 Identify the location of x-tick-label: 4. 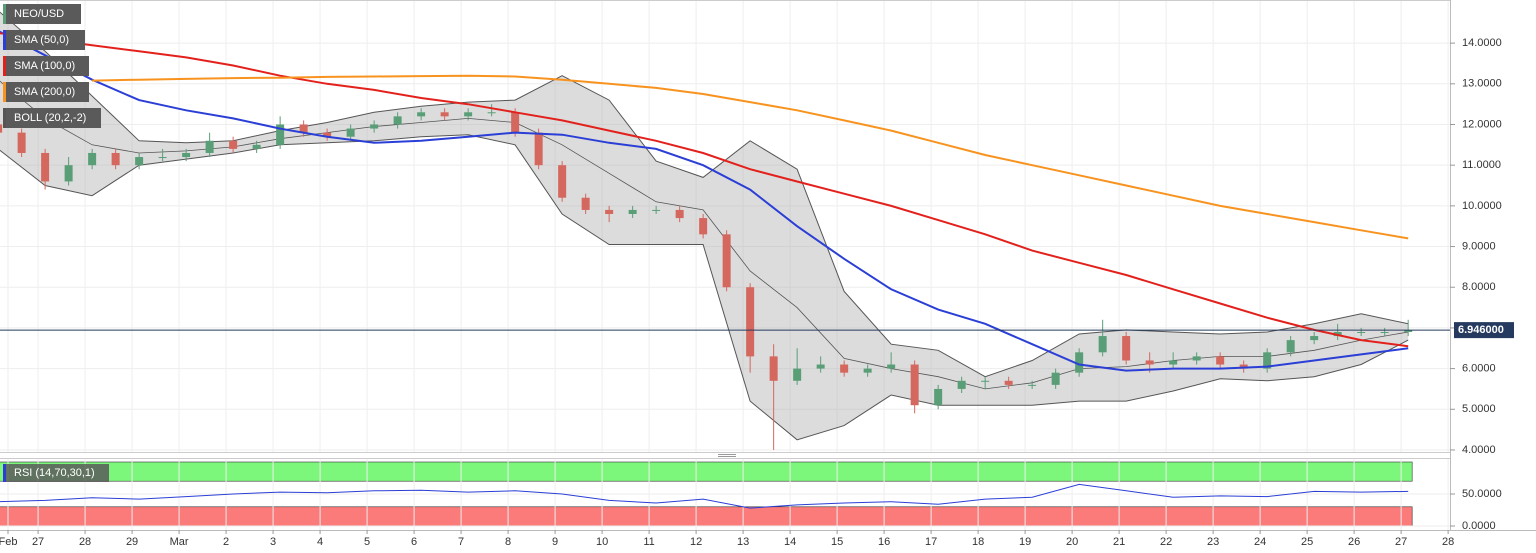
(320, 542).